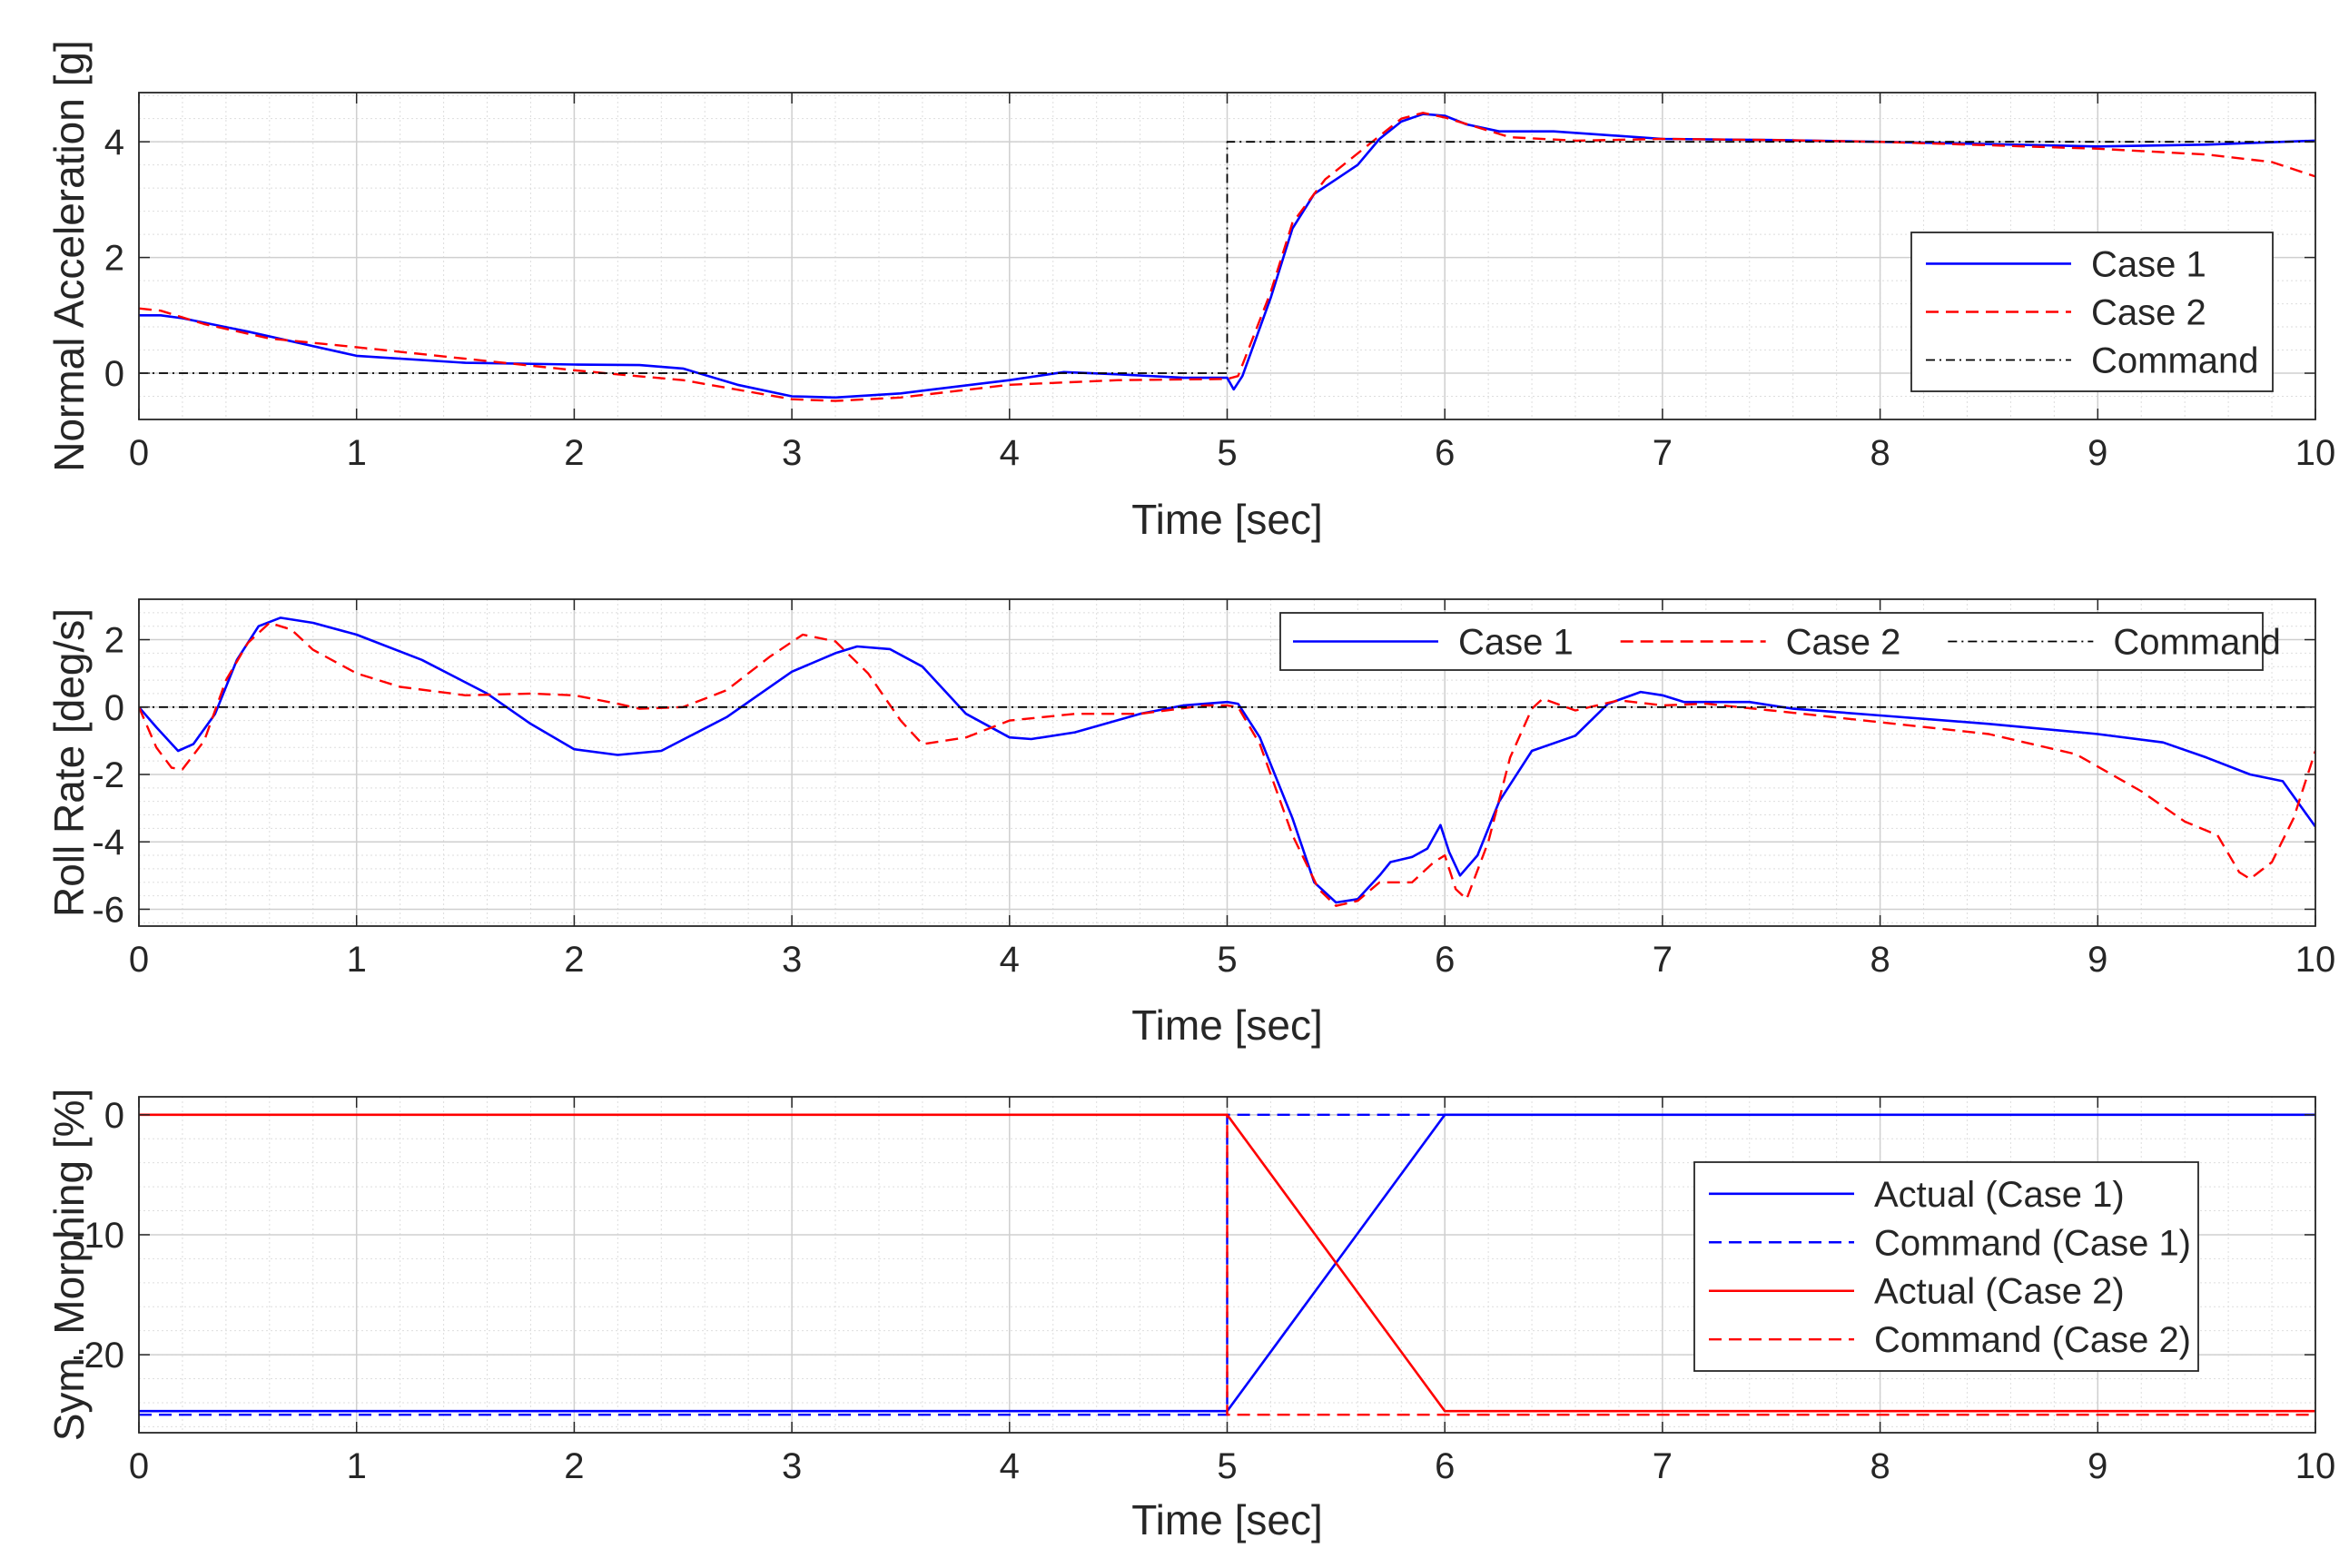 The height and width of the screenshot is (1568, 2349). Describe the element at coordinates (108, 775) in the screenshot. I see `y-tick-label: -2` at that location.